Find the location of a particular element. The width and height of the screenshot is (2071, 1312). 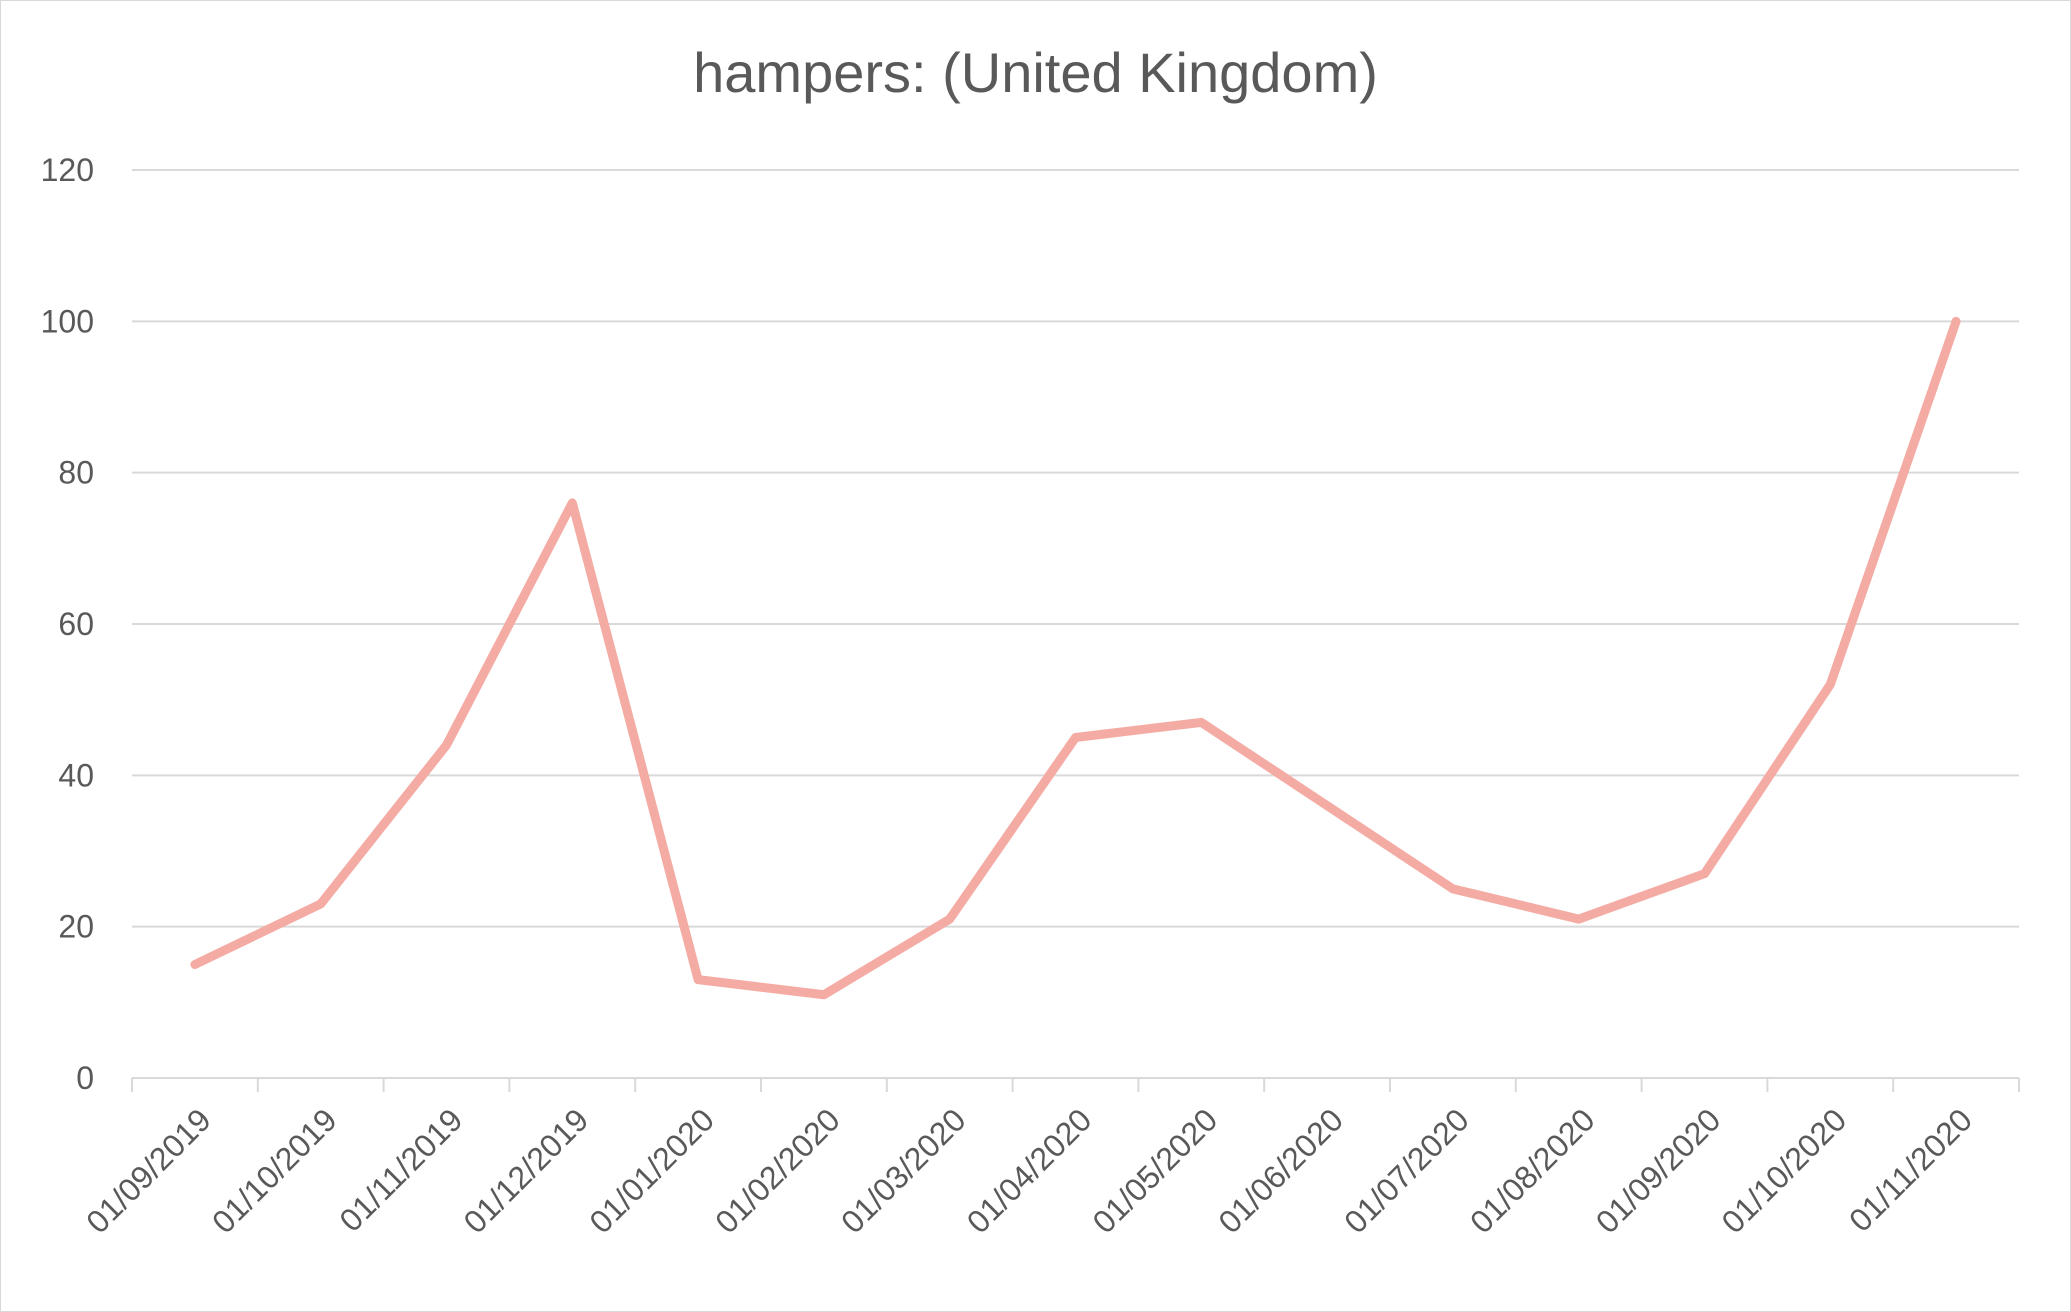

x-tick-label: 01/10/2019 is located at coordinates (274, 1170).